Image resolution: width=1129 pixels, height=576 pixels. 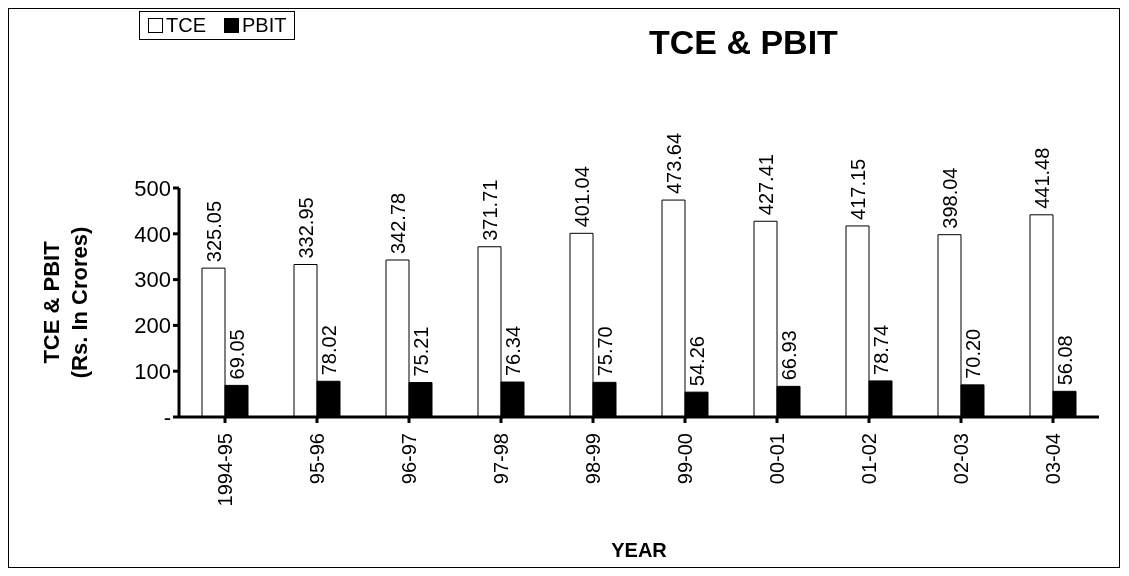 I want to click on y-tick-label: 300, so click(x=152, y=280).